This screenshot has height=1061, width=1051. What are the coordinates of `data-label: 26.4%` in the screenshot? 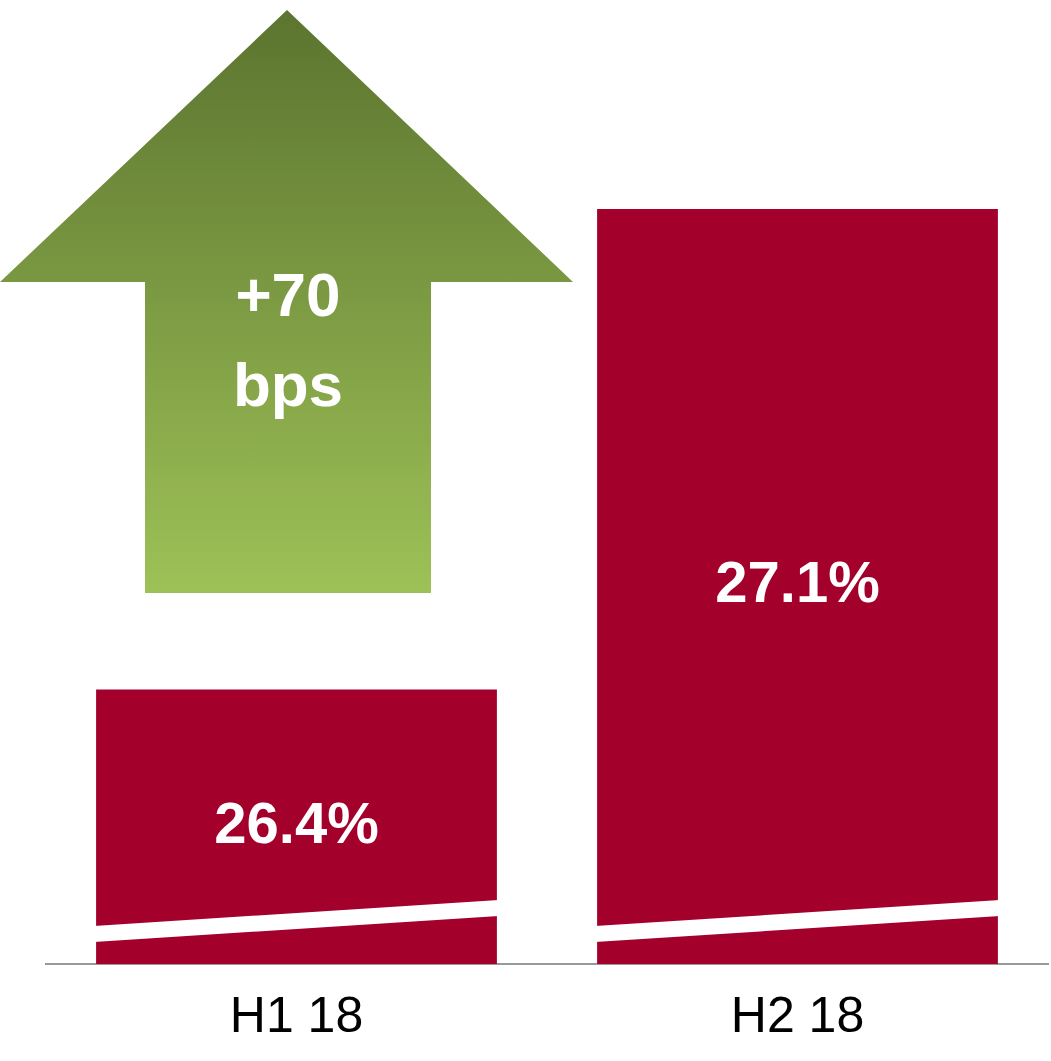 It's located at (296, 822).